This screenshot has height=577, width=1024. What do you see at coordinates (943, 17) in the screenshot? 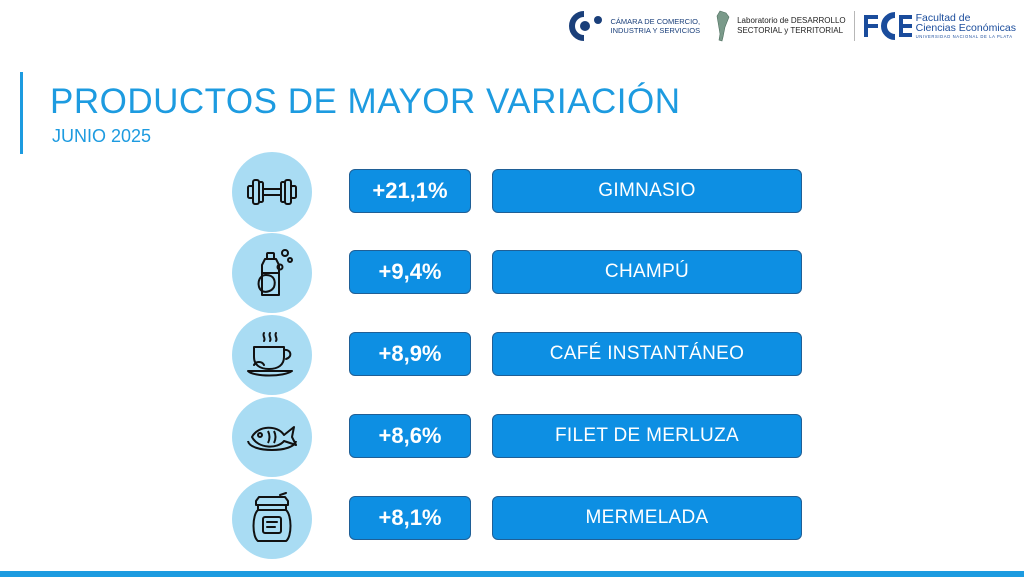
I see `fce-logo-line1: Facultad de` at bounding box center [943, 17].